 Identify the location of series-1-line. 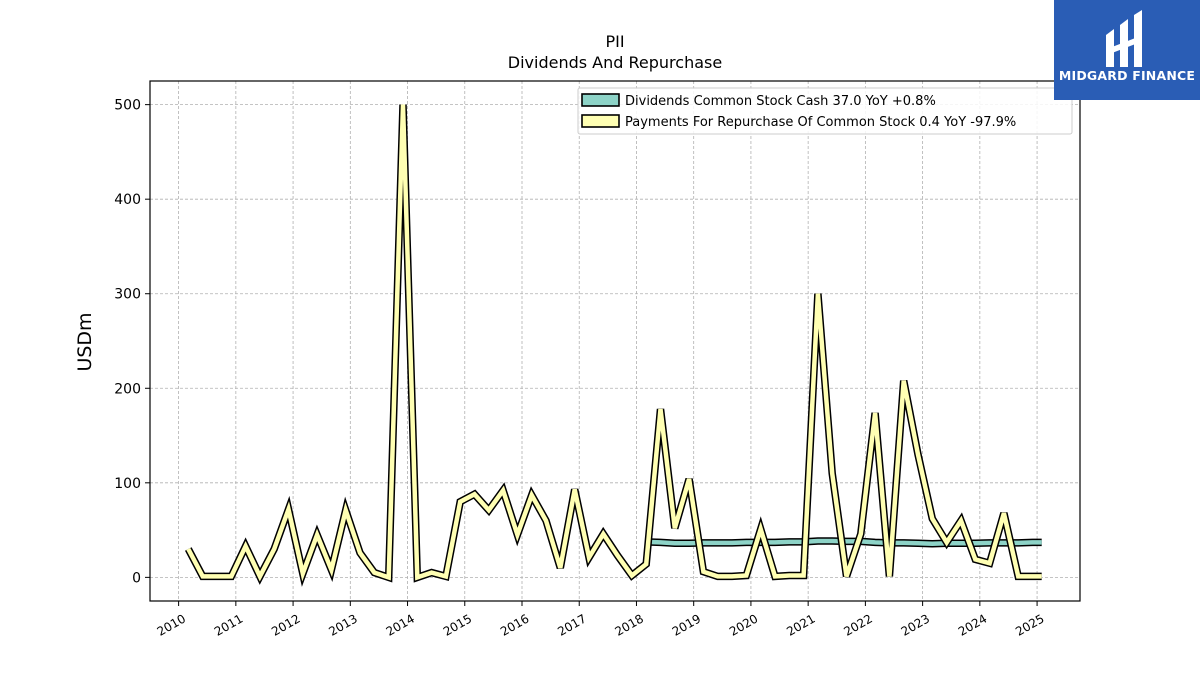
(844, 542).